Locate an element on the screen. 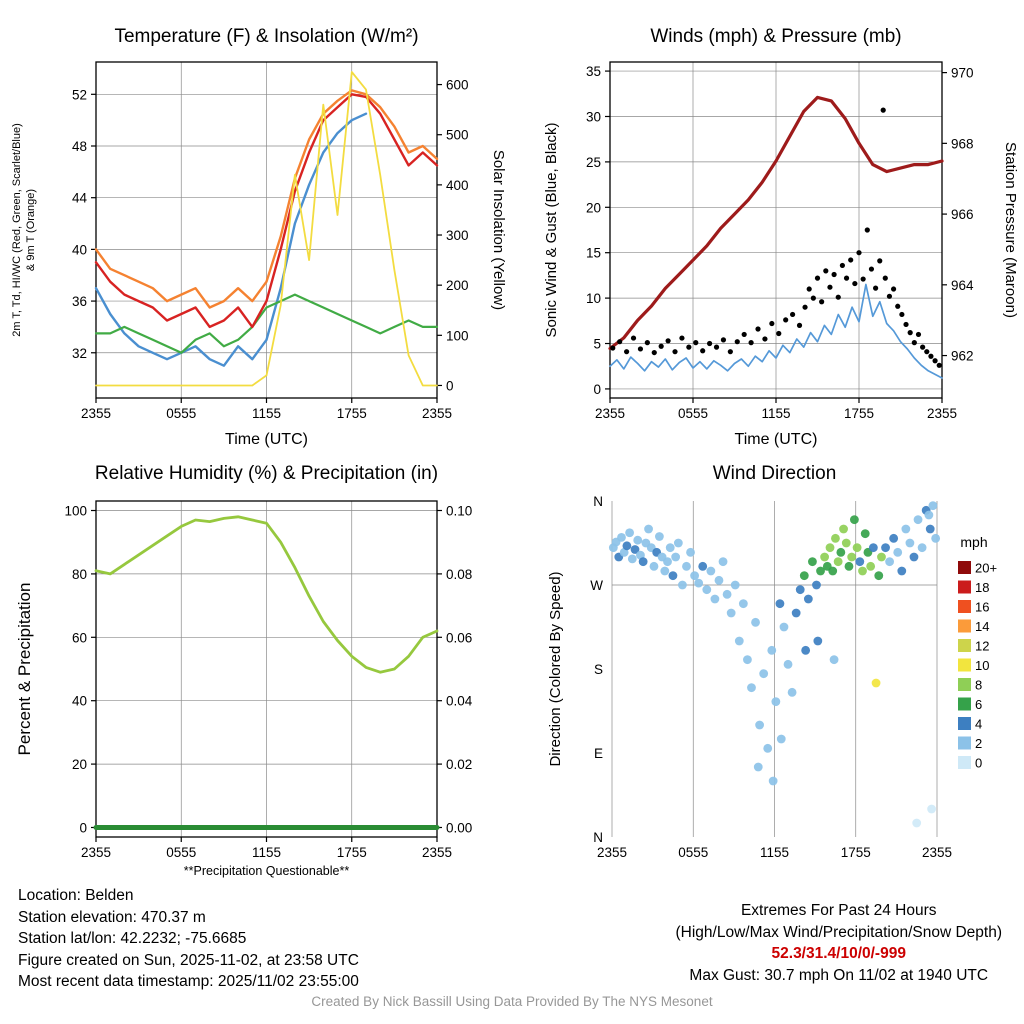 The width and height of the screenshot is (1024, 1024). y-left-tick-label: 10 is located at coordinates (593, 298).